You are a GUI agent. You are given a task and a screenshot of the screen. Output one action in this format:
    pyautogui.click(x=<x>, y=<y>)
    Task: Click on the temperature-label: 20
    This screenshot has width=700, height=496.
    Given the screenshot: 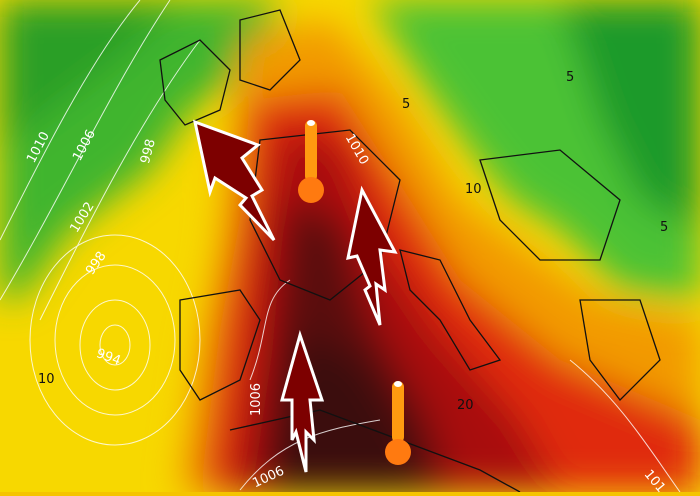 What is the action you would take?
    pyautogui.click(x=465, y=405)
    